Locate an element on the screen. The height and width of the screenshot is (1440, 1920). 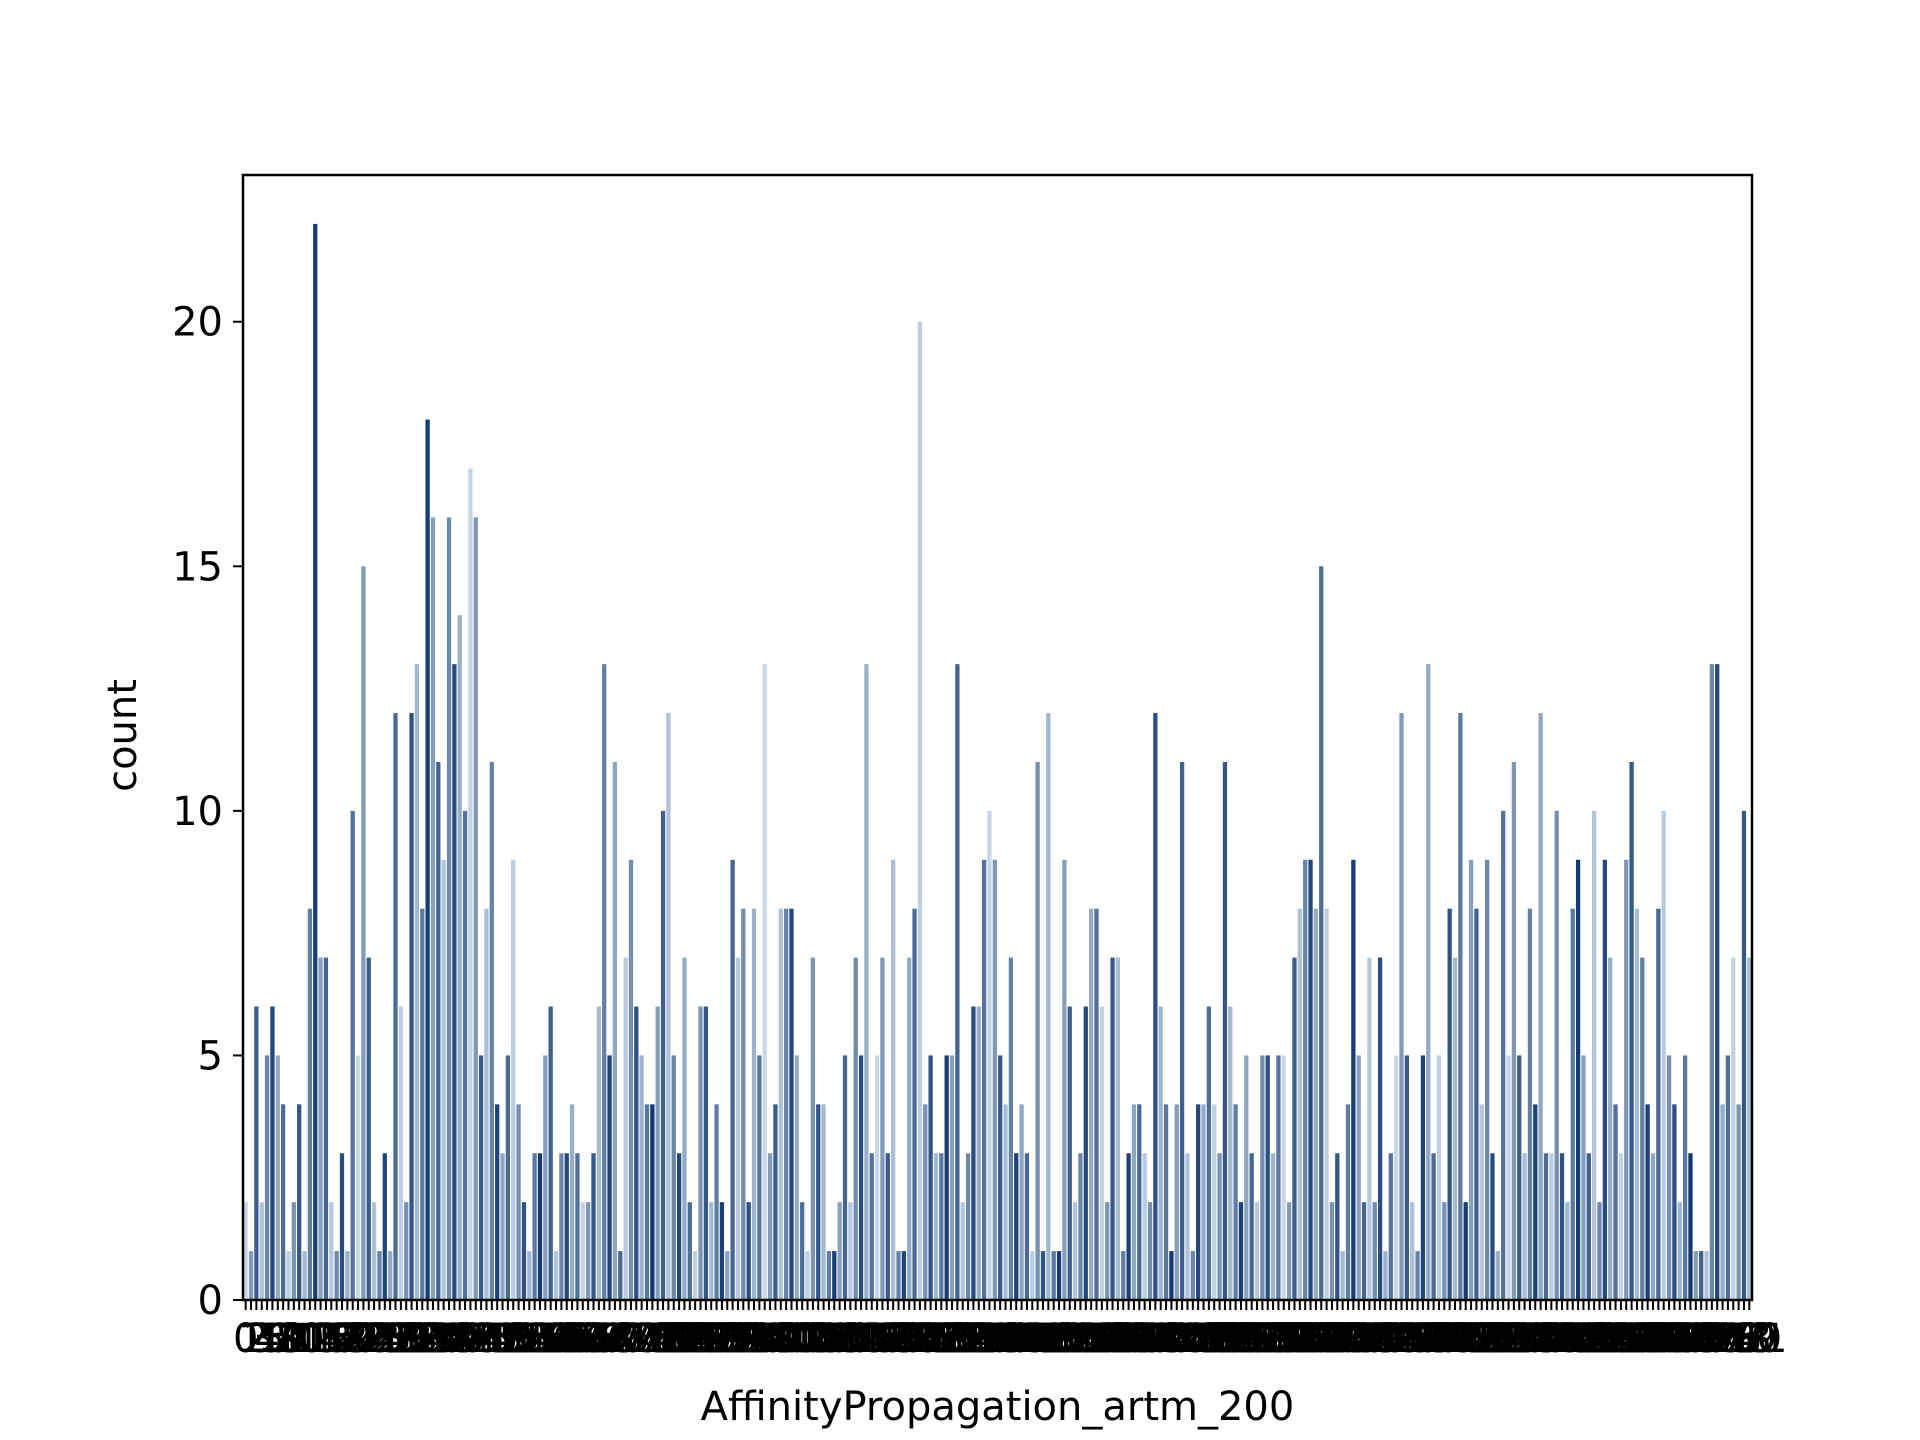
x-tick-label: 224 is located at coordinates (1444, 1339).